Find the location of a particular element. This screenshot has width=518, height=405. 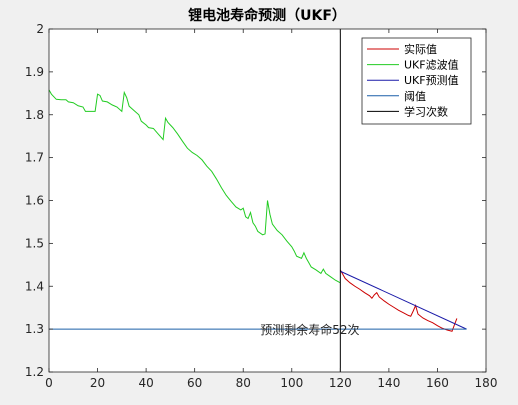

legend-label-0: 实际值 is located at coordinates (420, 49).